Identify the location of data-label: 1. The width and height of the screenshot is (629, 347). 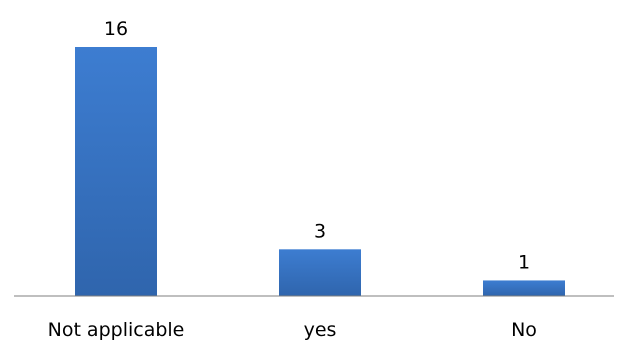
(524, 262).